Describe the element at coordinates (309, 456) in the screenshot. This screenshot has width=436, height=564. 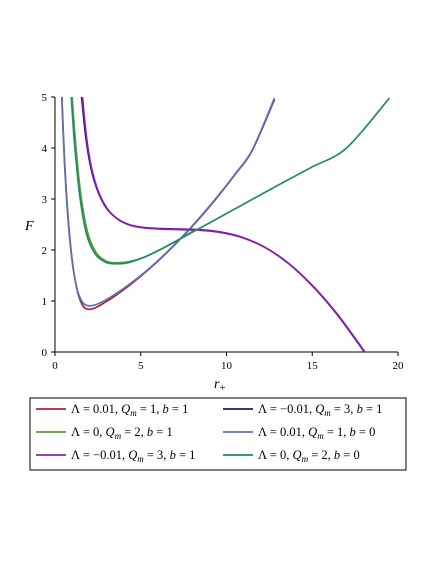
I see `legend-label: Λ = 0, Qm = 2, b = 0` at that location.